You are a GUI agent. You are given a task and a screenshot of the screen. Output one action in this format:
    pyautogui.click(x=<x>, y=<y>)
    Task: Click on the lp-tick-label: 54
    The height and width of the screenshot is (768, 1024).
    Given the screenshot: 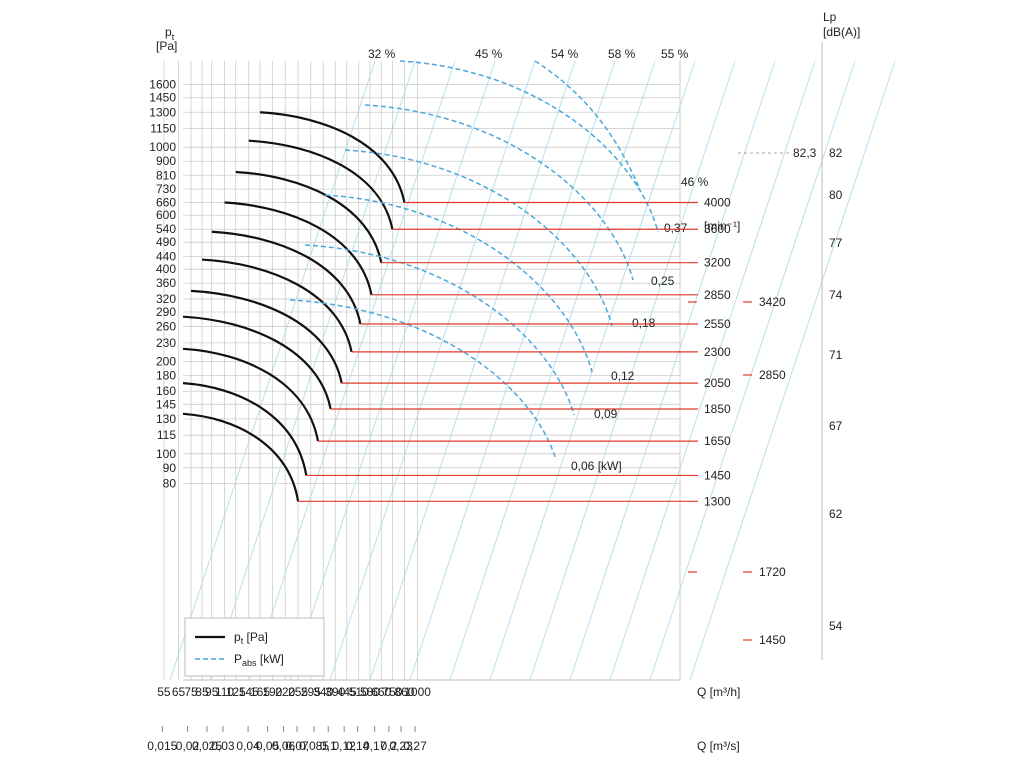 What is the action you would take?
    pyautogui.click(x=836, y=626)
    